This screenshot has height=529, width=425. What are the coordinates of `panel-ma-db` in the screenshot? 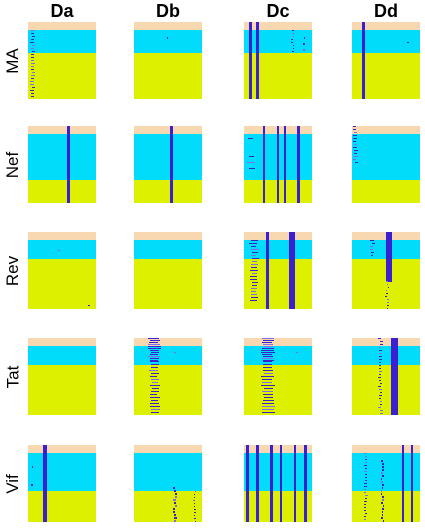 It's located at (168, 60).